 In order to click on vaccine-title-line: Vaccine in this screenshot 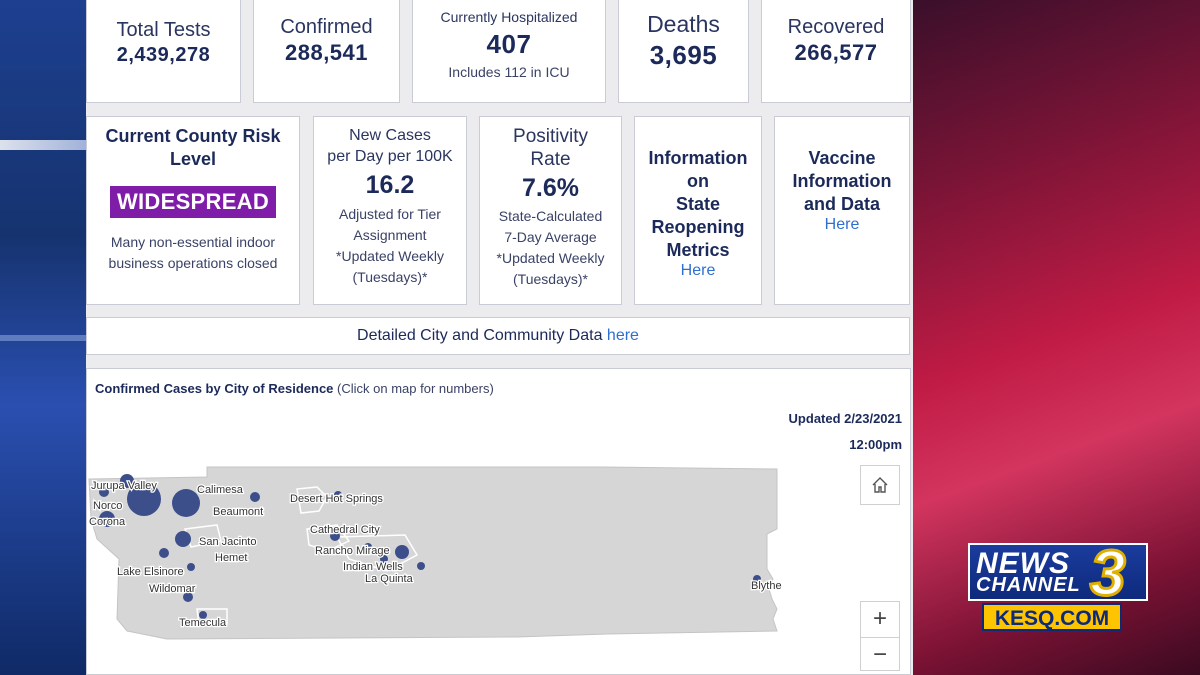, I will do `click(842, 158)`.